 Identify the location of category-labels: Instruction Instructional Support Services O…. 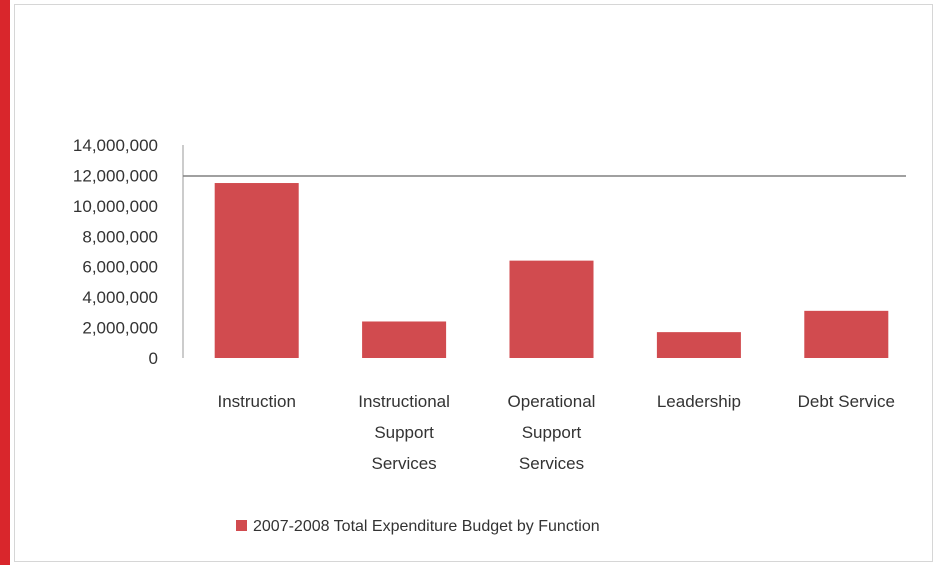
(555, 432).